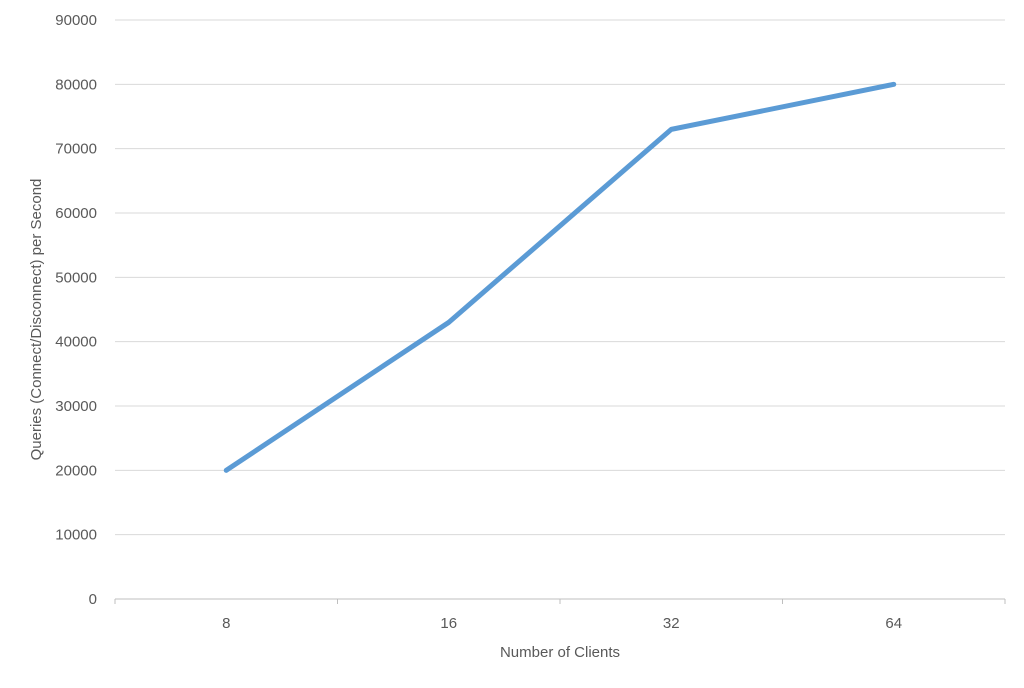  Describe the element at coordinates (562, 623) in the screenshot. I see `x-axis-tick-labels: 8 16 32 64` at that location.